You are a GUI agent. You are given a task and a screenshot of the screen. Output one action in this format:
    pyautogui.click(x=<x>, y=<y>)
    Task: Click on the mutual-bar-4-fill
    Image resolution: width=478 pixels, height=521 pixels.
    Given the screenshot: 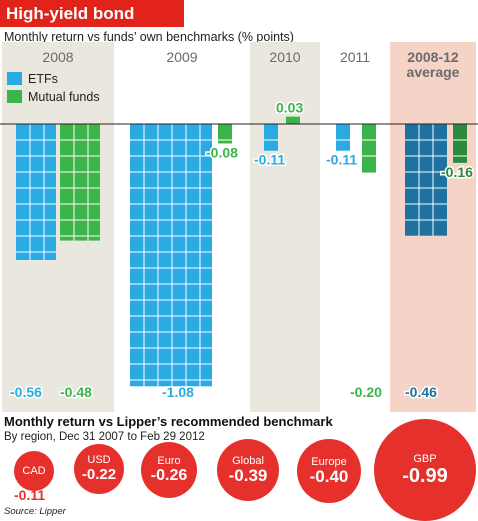 What is the action you would take?
    pyautogui.click(x=460, y=143)
    